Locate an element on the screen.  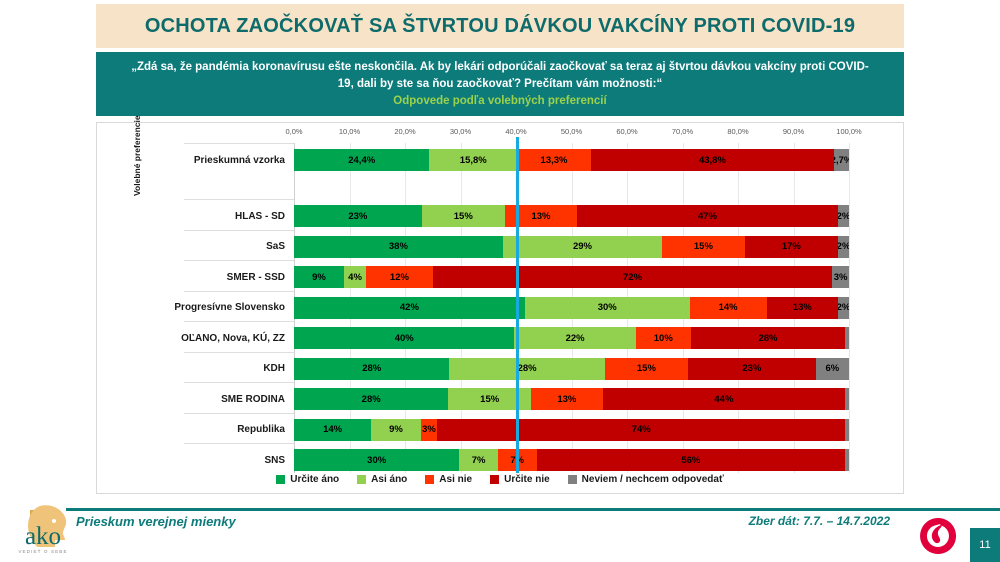
bar-segment: 10% is located at coordinates (663, 338).